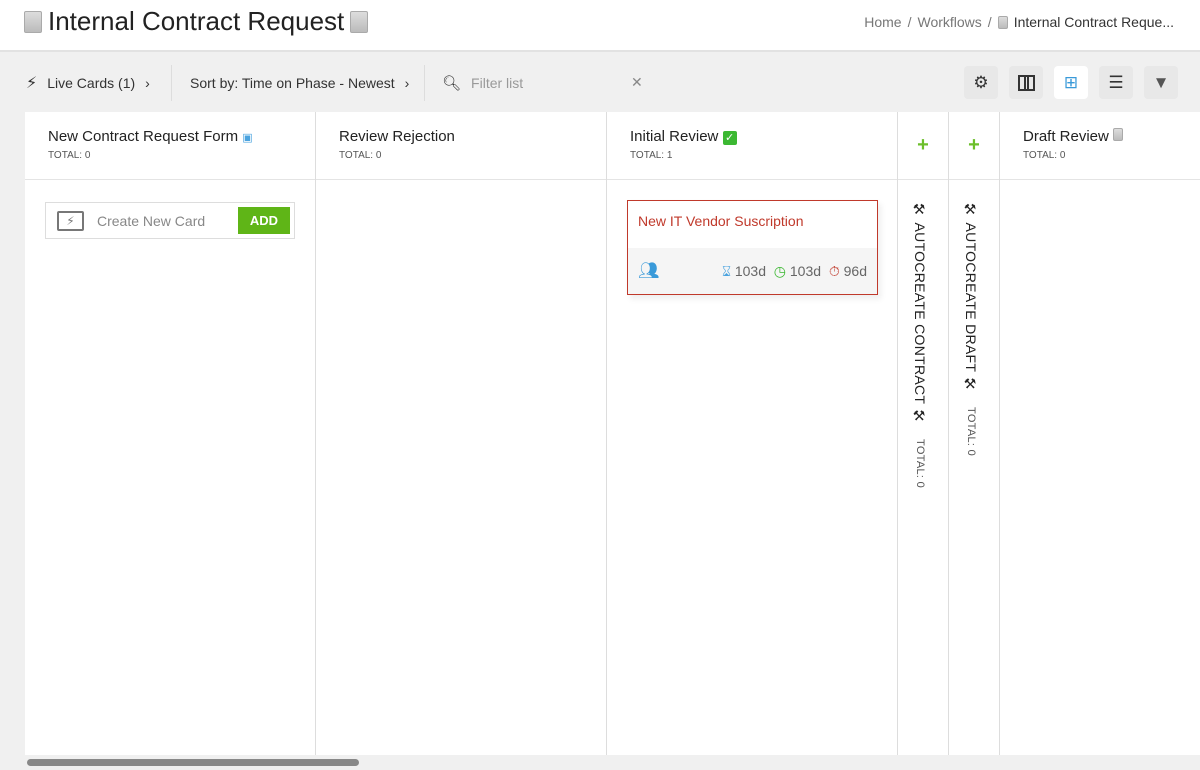  Describe the element at coordinates (637, 82) in the screenshot. I see `clear-filter-icon: ✕` at that location.